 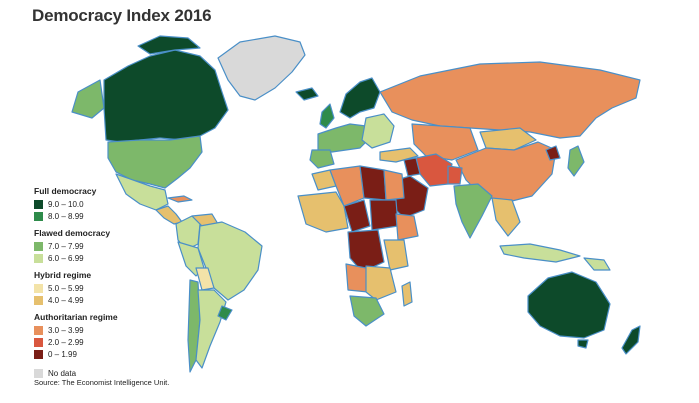 What do you see at coordinates (66, 216) in the screenshot?
I see `legend-label: 8.0 – 8.99` at bounding box center [66, 216].